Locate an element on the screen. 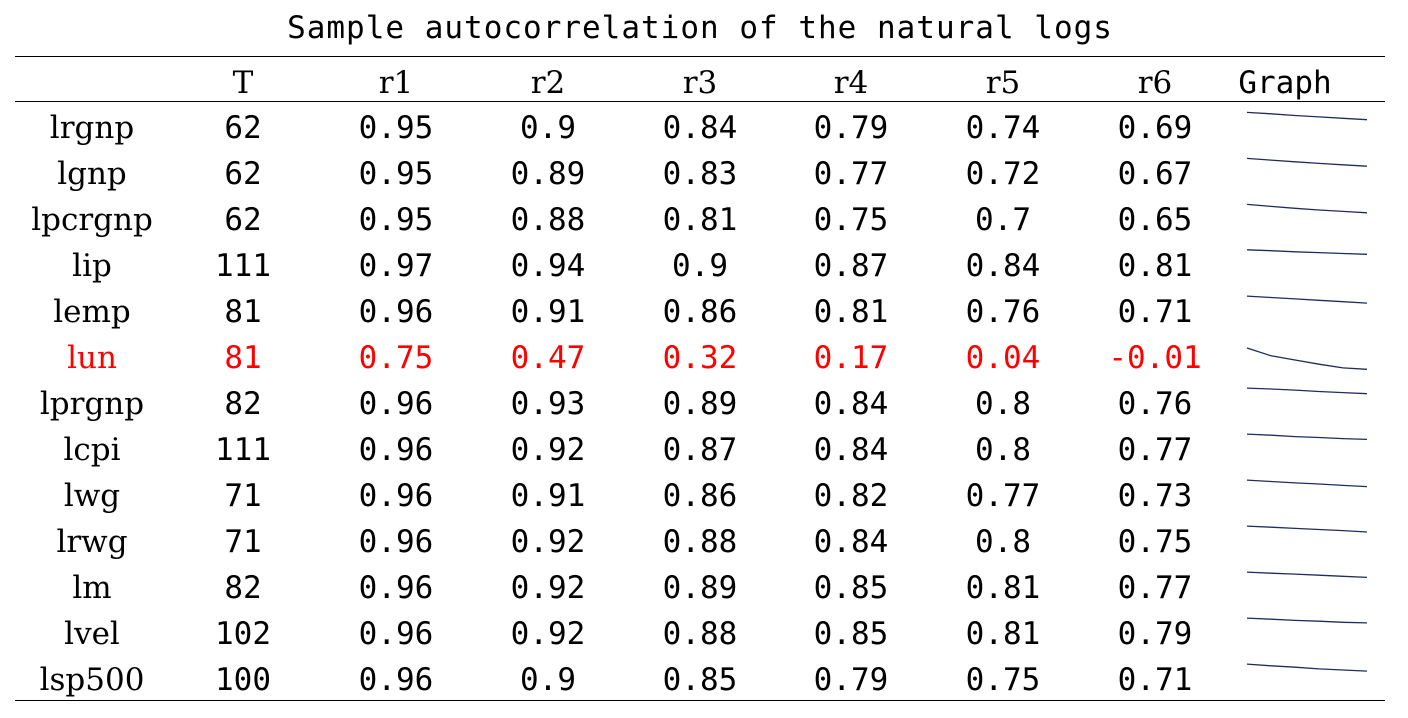  column-header-r2: r2 is located at coordinates (548, 83).